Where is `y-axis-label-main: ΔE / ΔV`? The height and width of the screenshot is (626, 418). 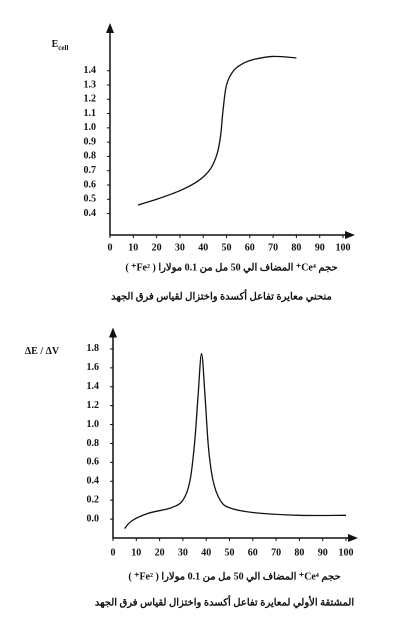 y-axis-label-main: ΔE / ΔV is located at coordinates (42, 351).